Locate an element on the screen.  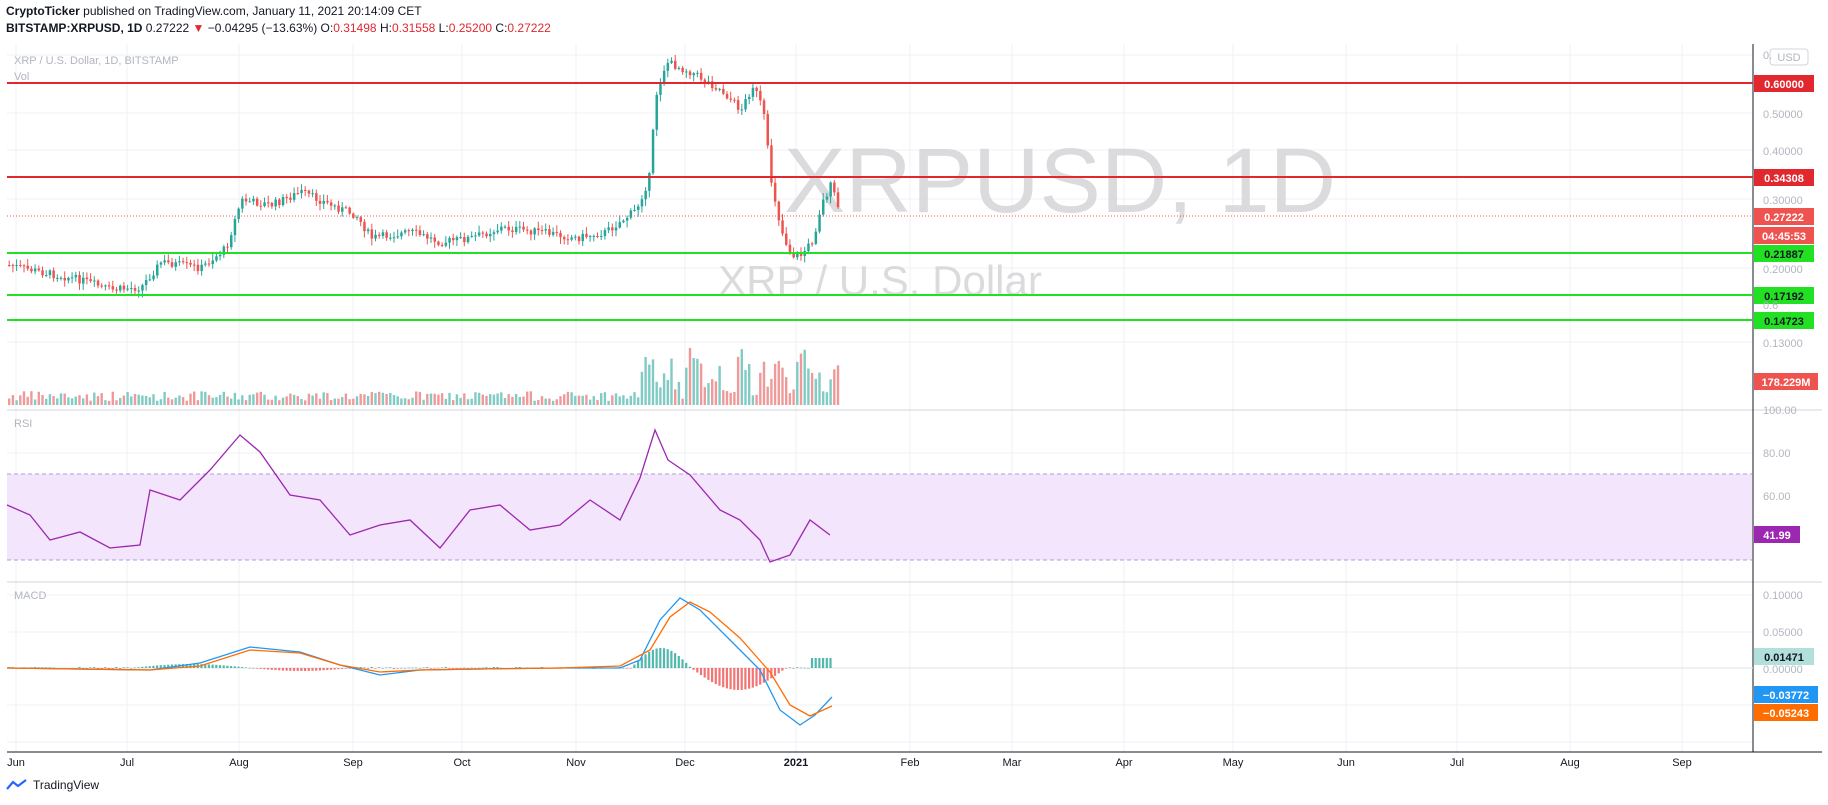
badge-017192-label: 0.17192 is located at coordinates (1784, 297).